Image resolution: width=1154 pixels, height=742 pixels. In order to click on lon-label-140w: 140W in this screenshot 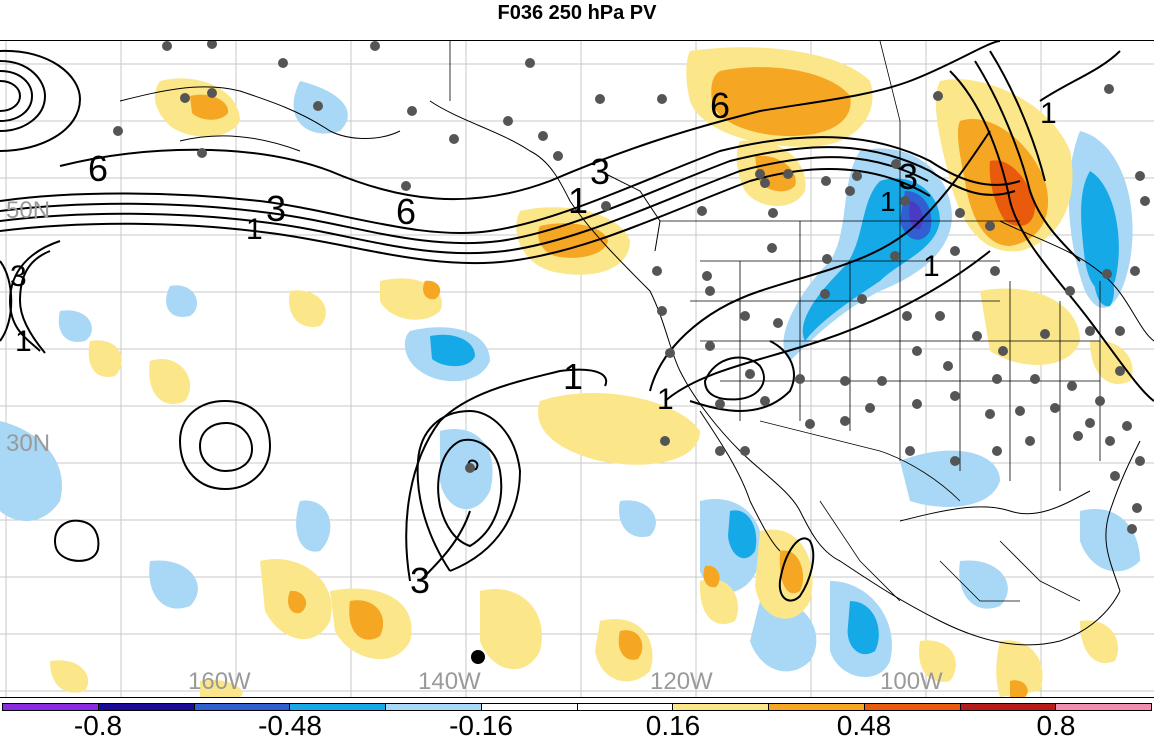, I will do `click(449, 681)`.